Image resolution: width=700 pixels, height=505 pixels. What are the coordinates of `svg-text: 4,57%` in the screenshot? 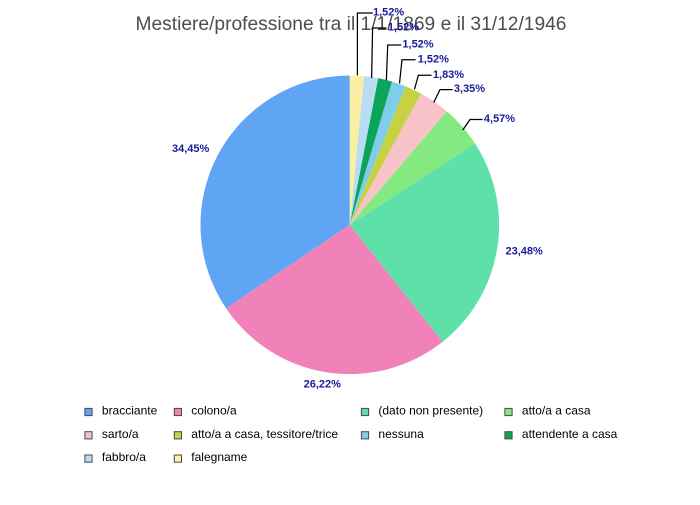 It's located at (499, 119).